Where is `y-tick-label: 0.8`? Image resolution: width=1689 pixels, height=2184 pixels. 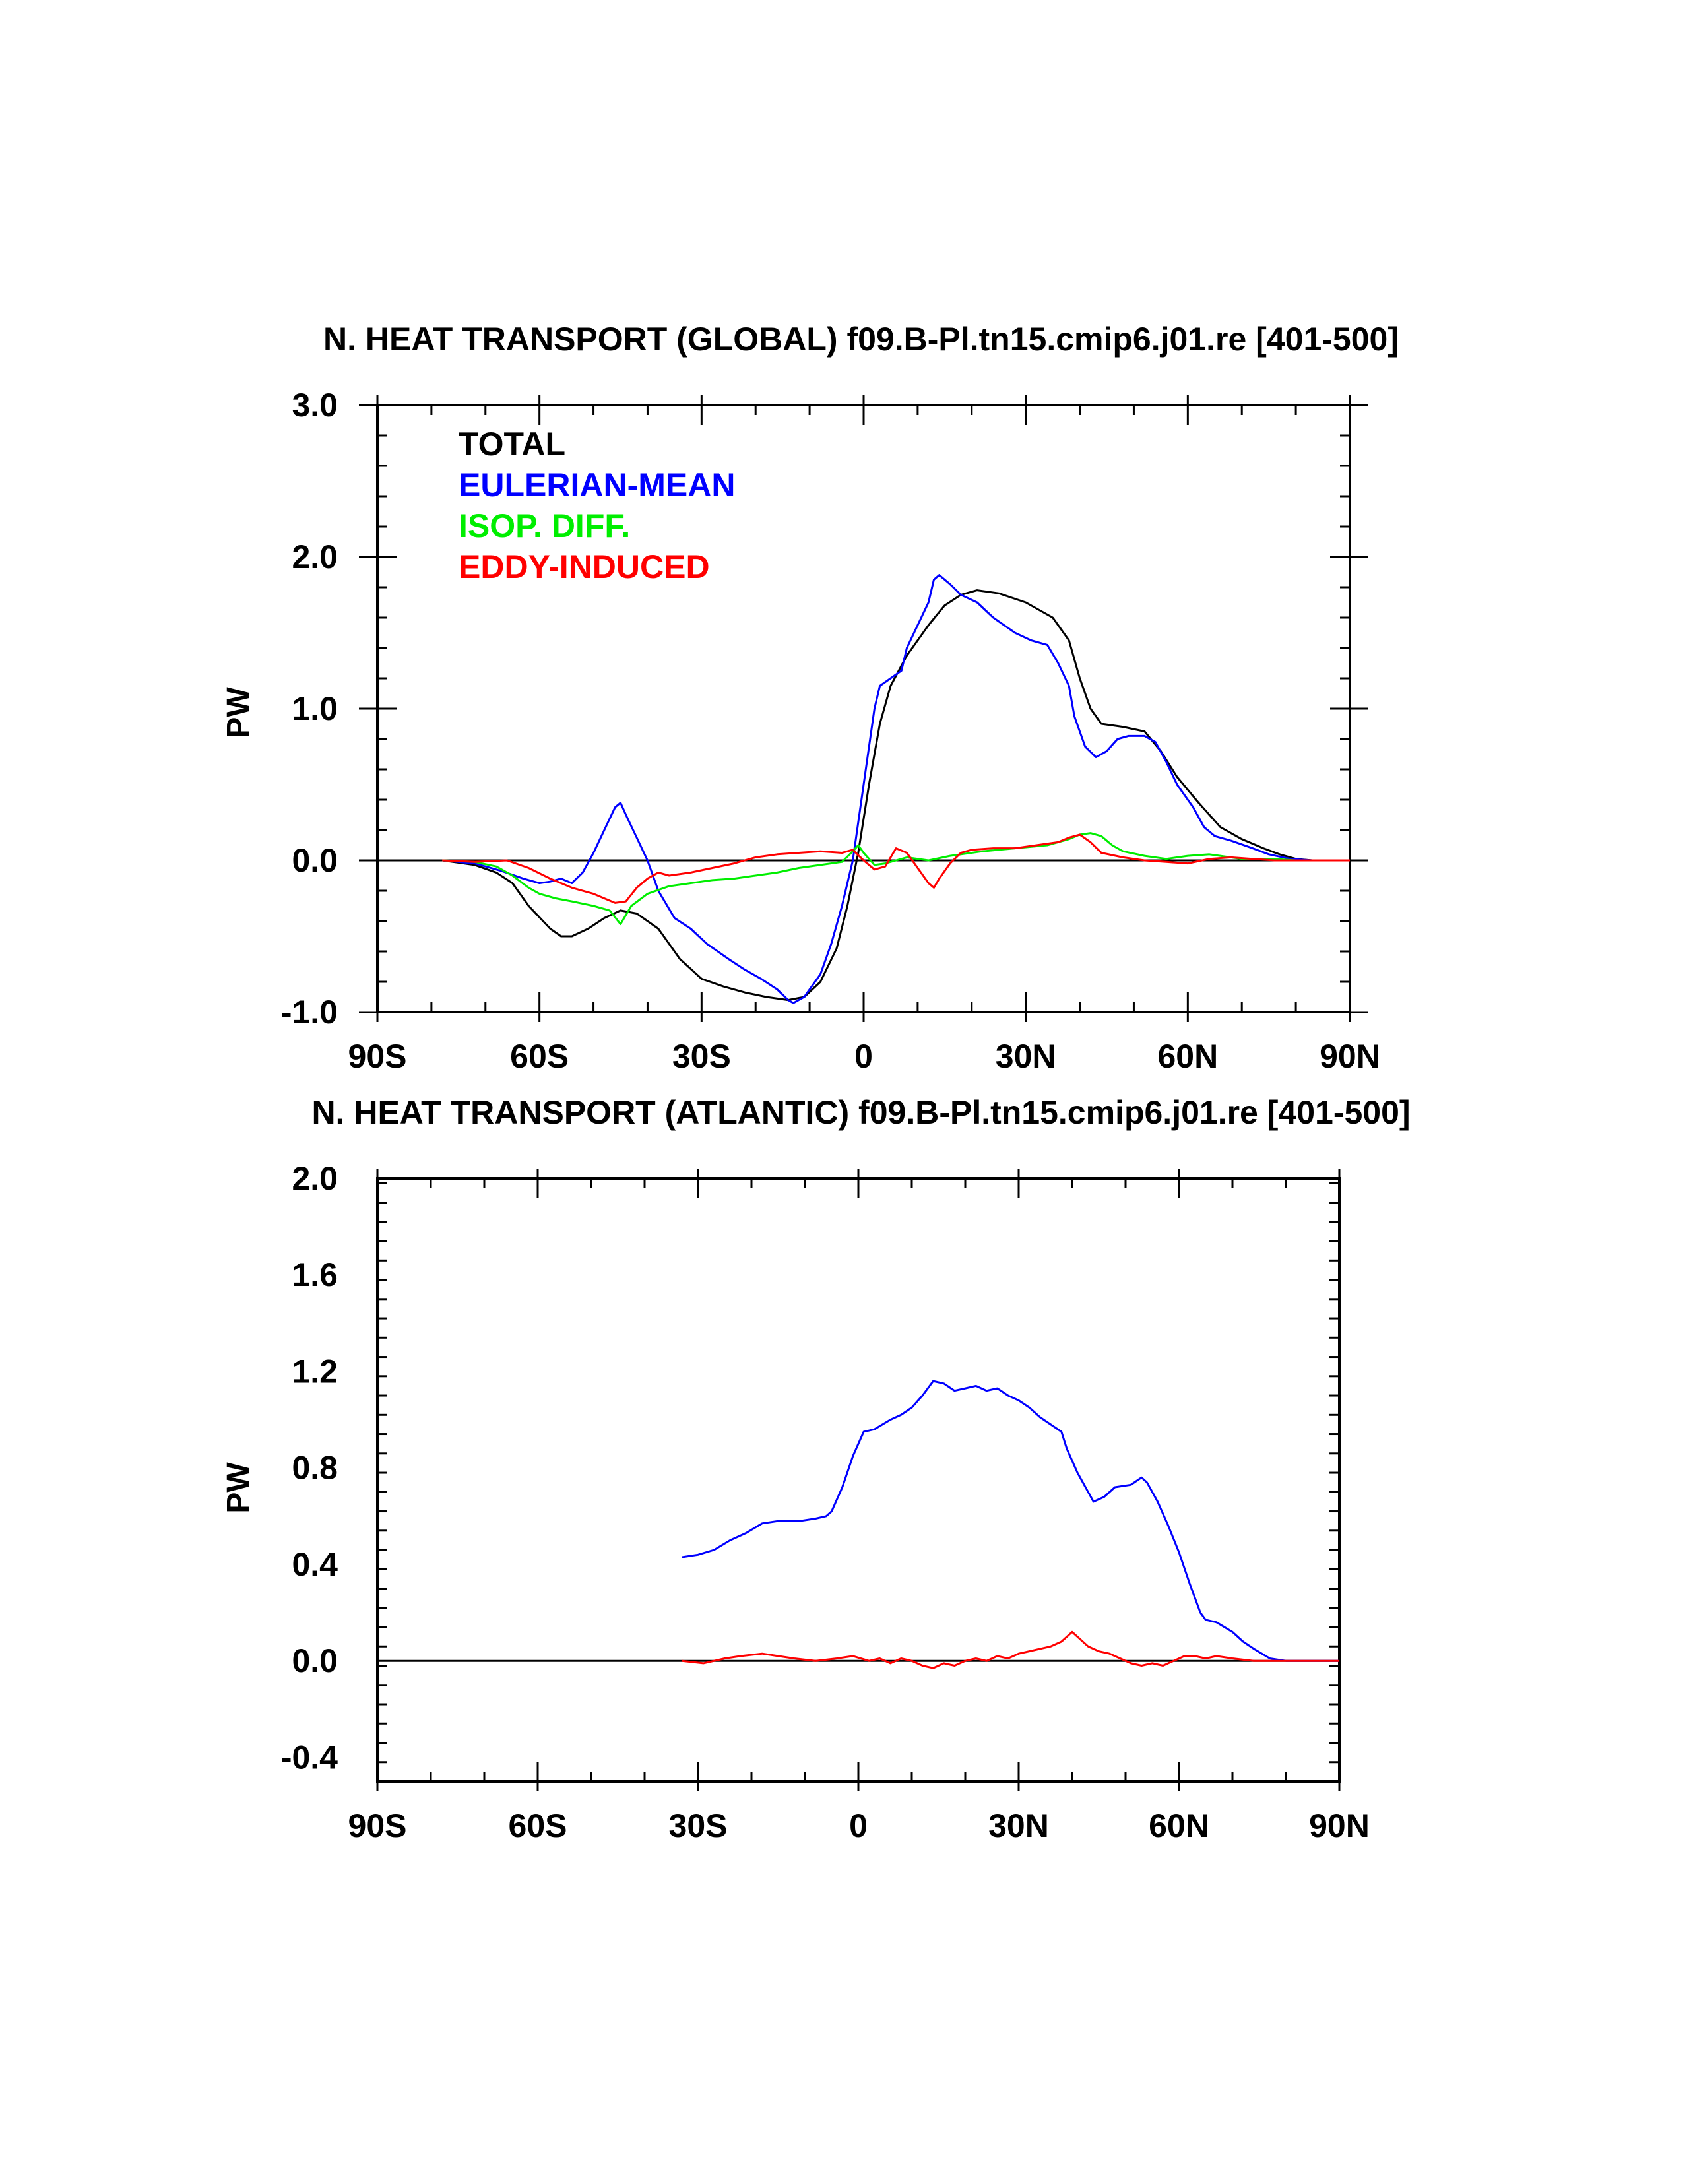 y-tick-label: 0.8 is located at coordinates (315, 1468).